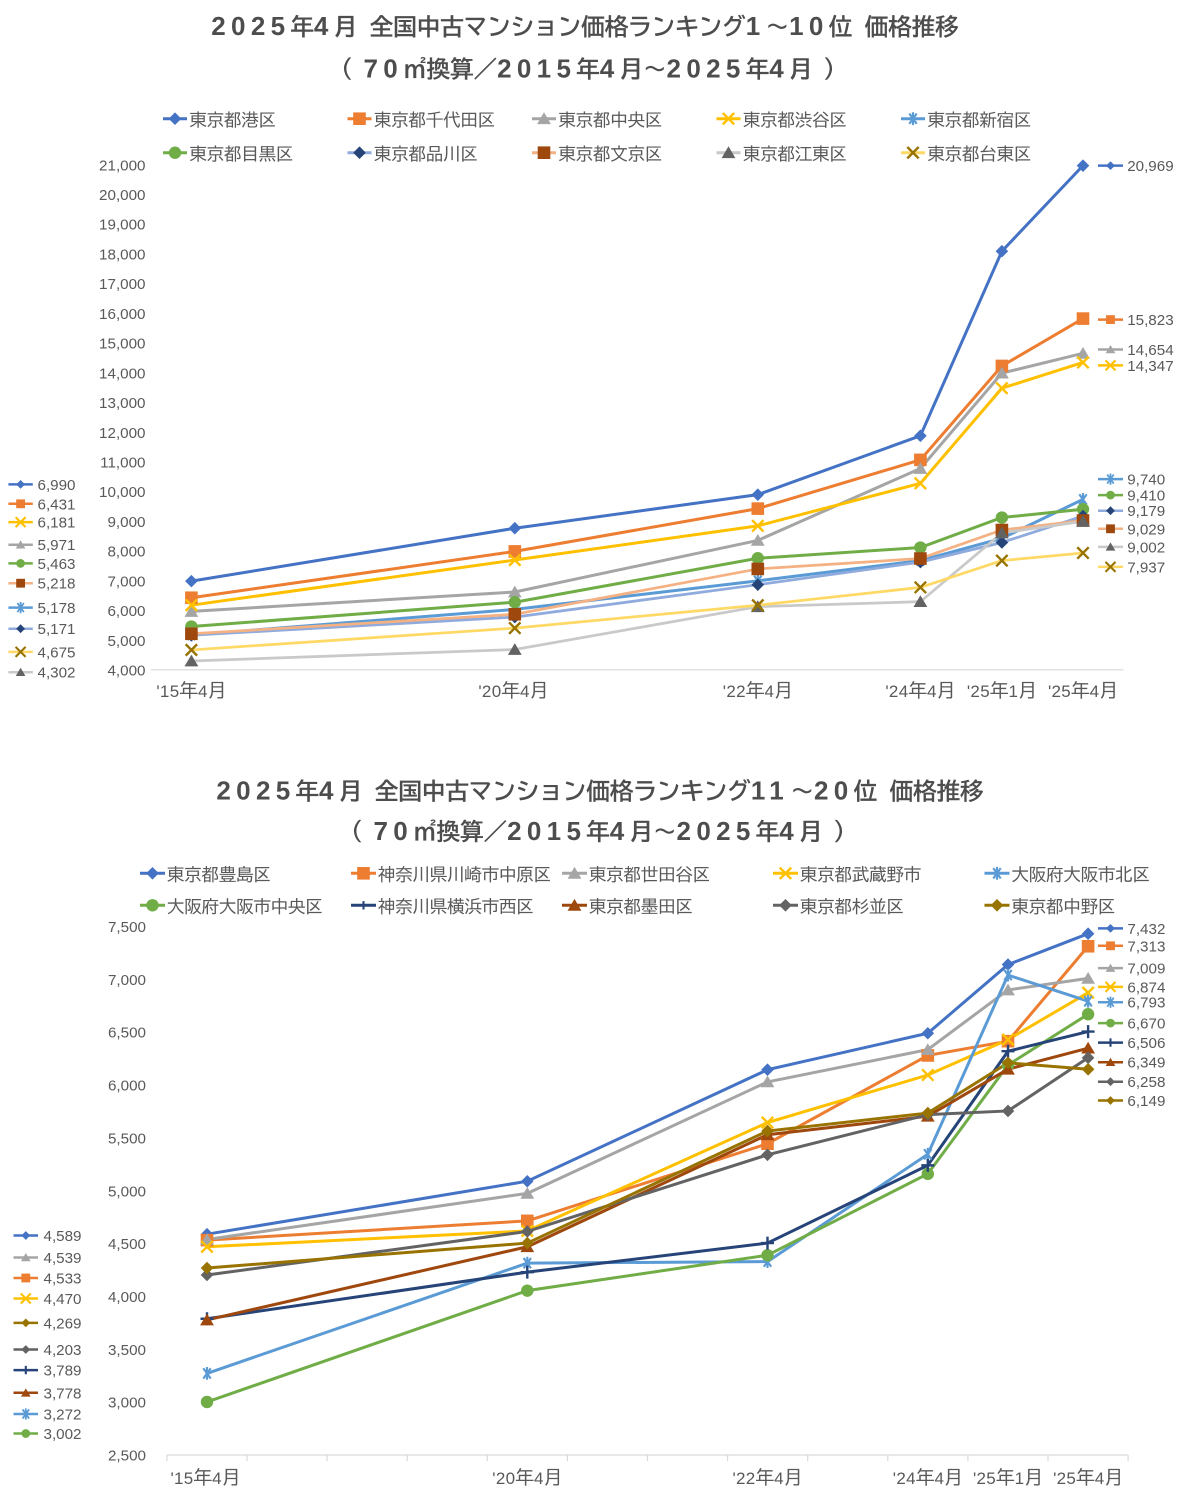  Describe the element at coordinates (122, 403) in the screenshot. I see `svg-text: 13,000` at that location.